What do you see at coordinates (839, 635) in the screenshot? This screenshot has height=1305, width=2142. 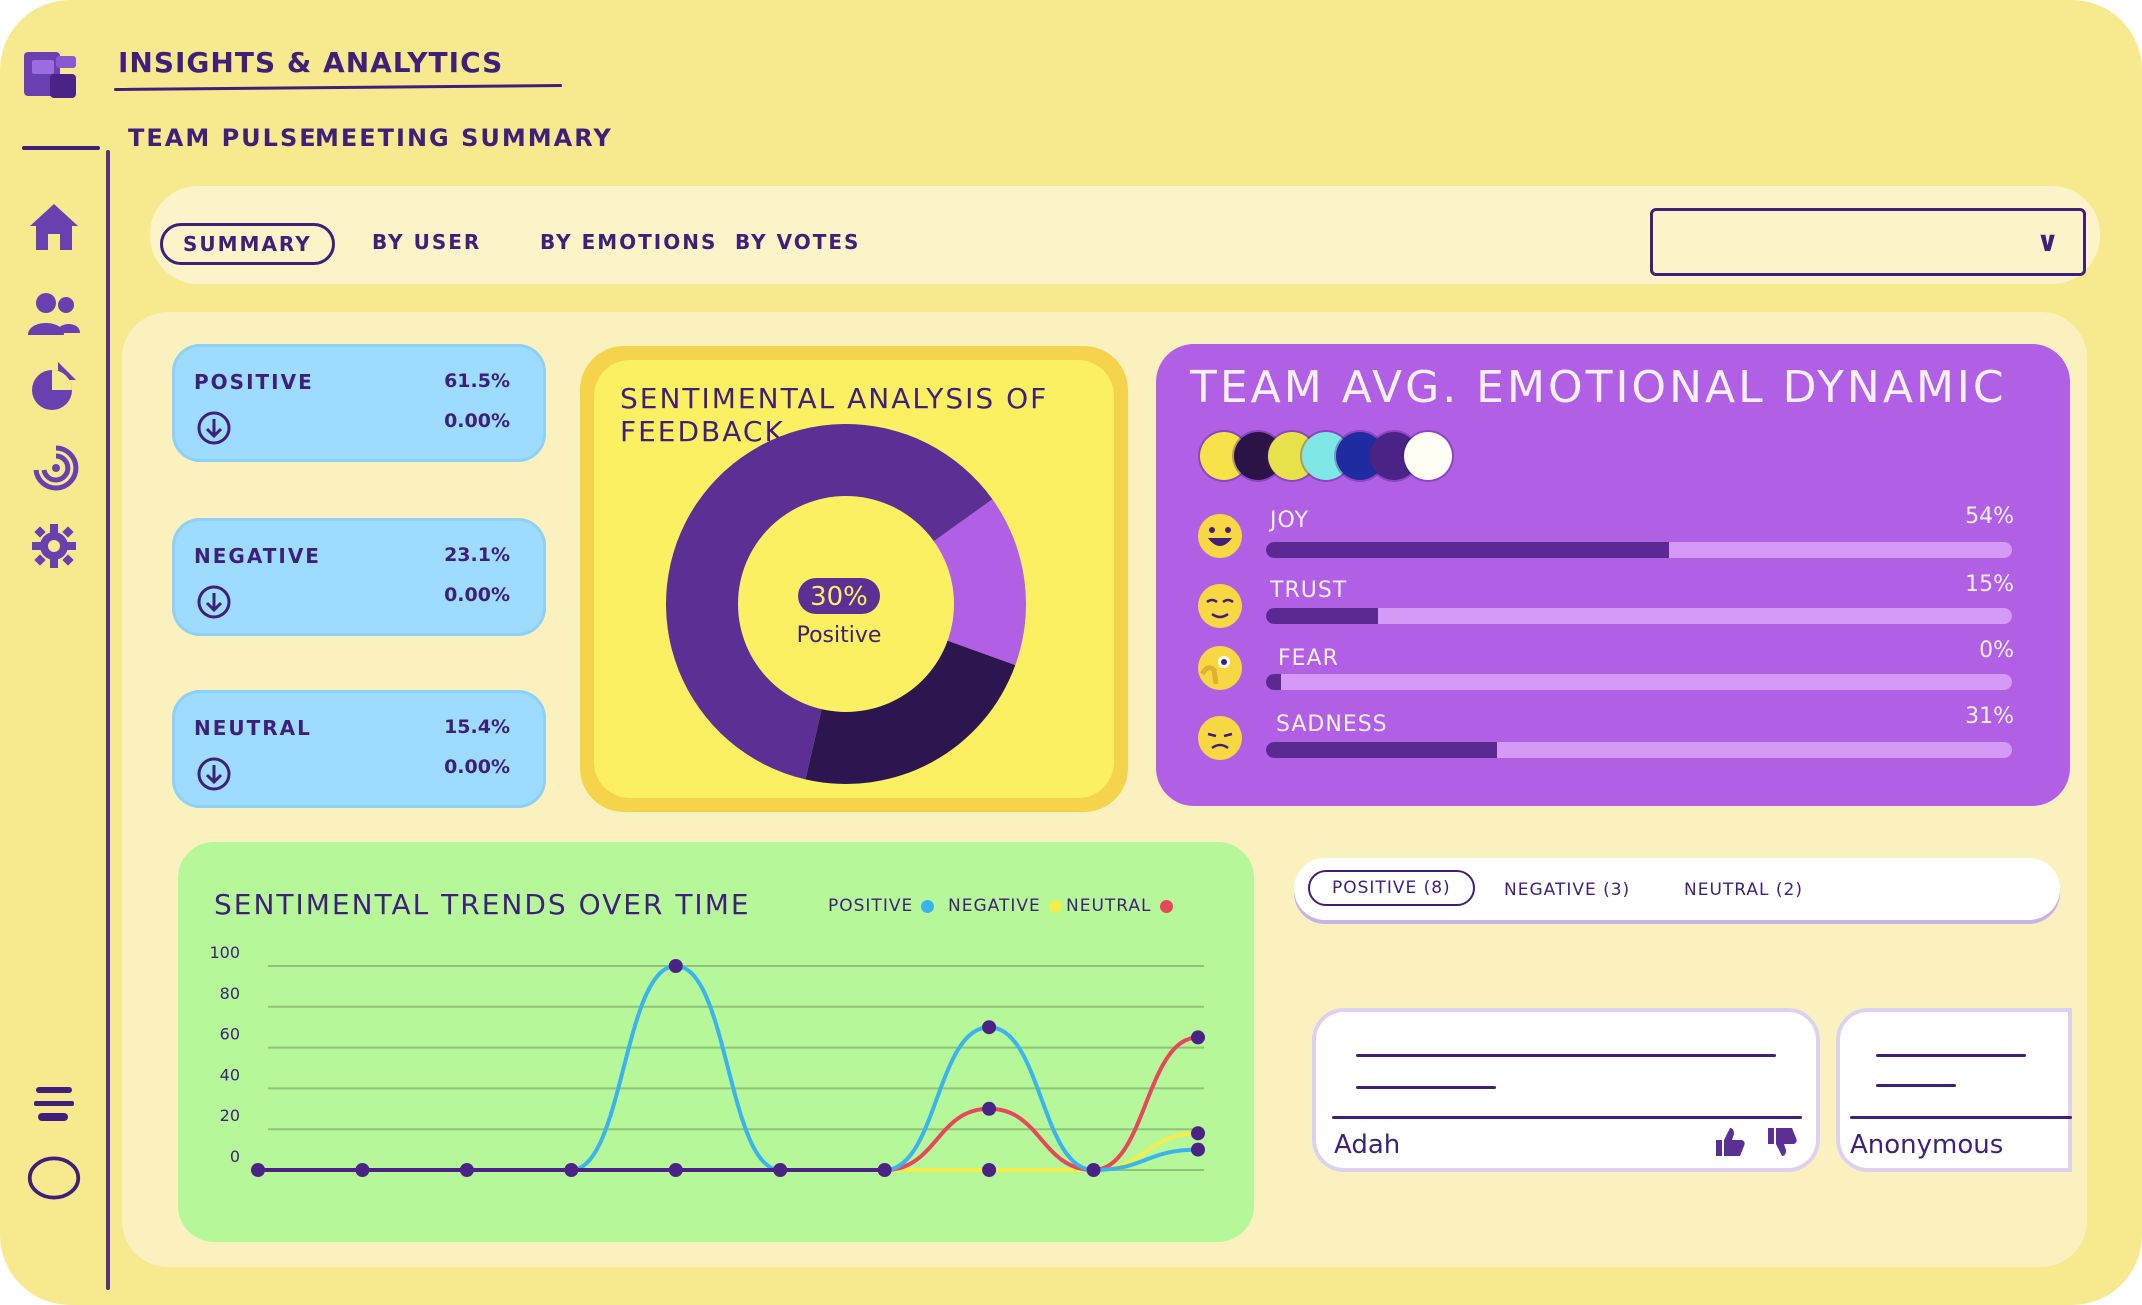 I see `donut-center-label: Positive` at bounding box center [839, 635].